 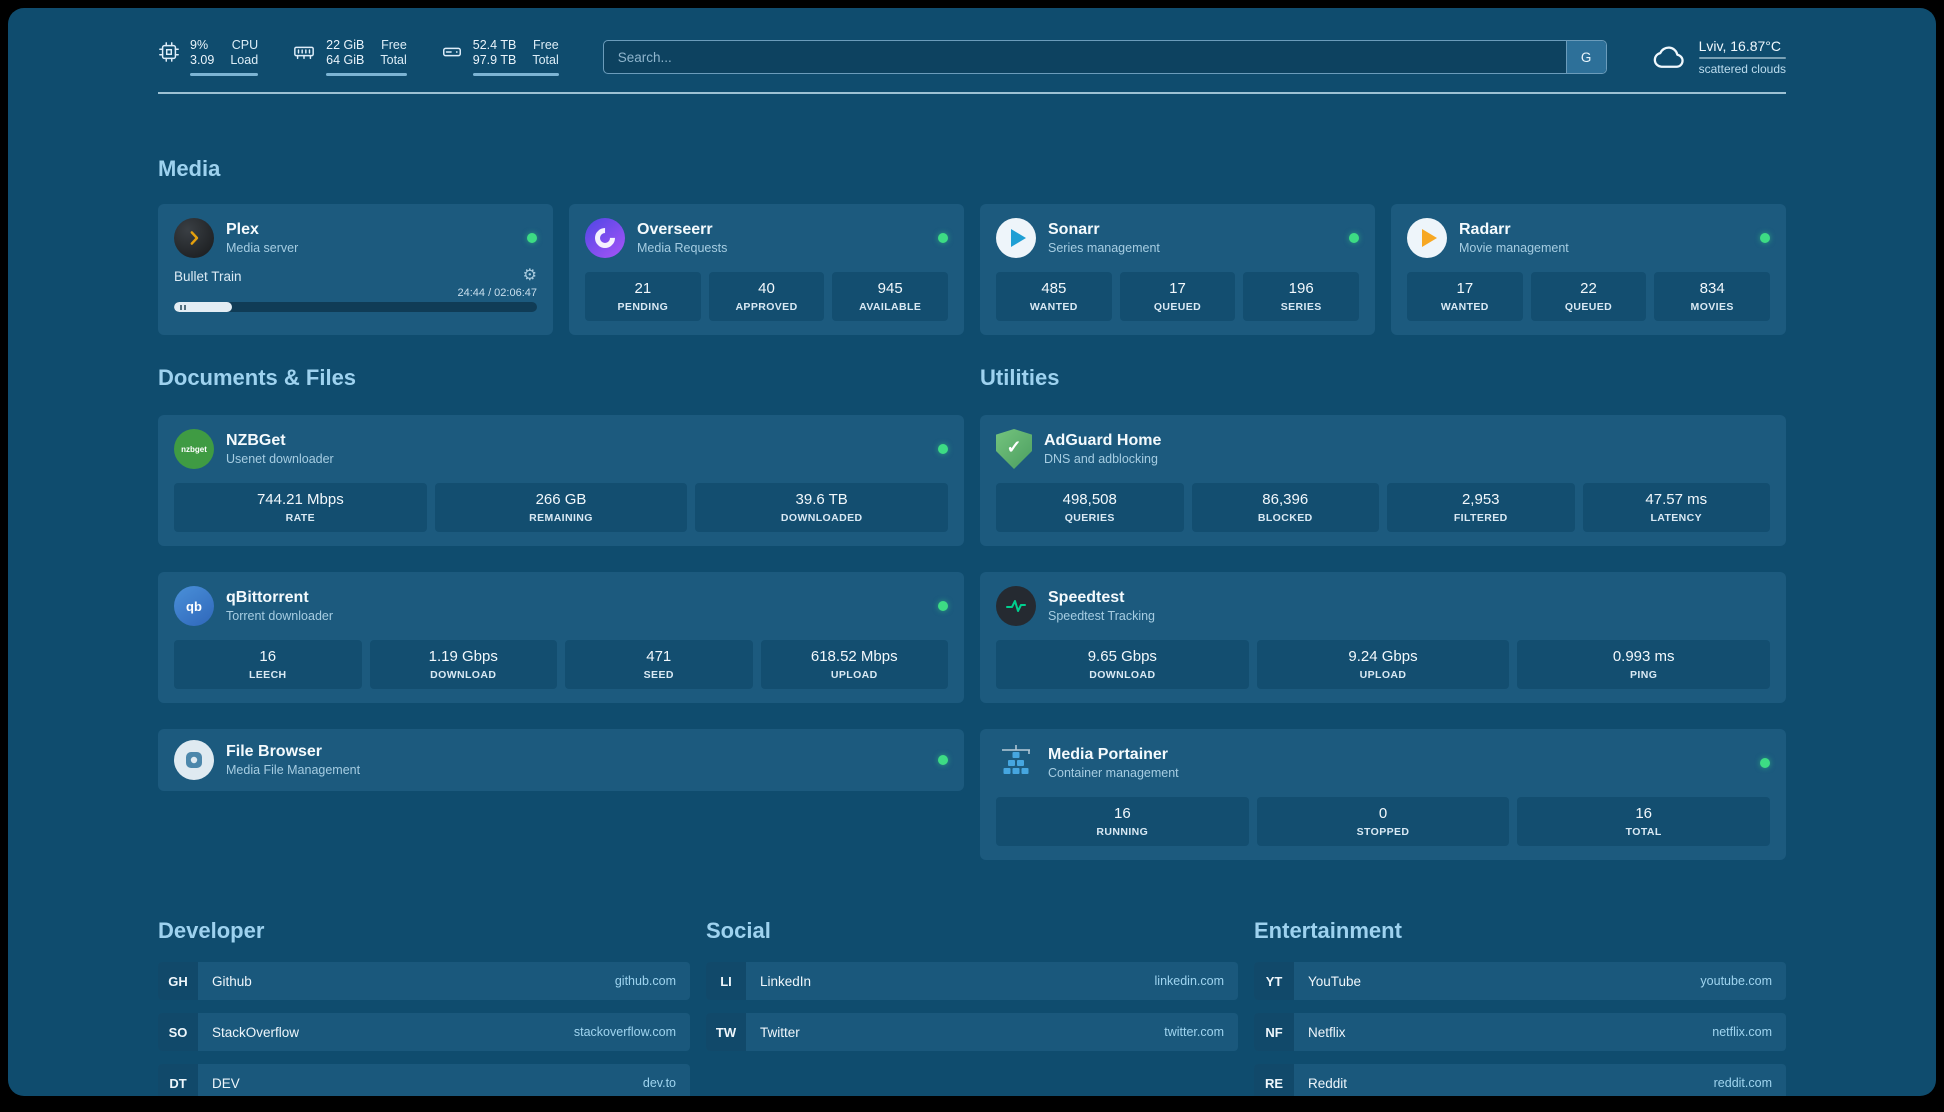 I want to click on adguard-icon: ✓, so click(x=1014, y=449).